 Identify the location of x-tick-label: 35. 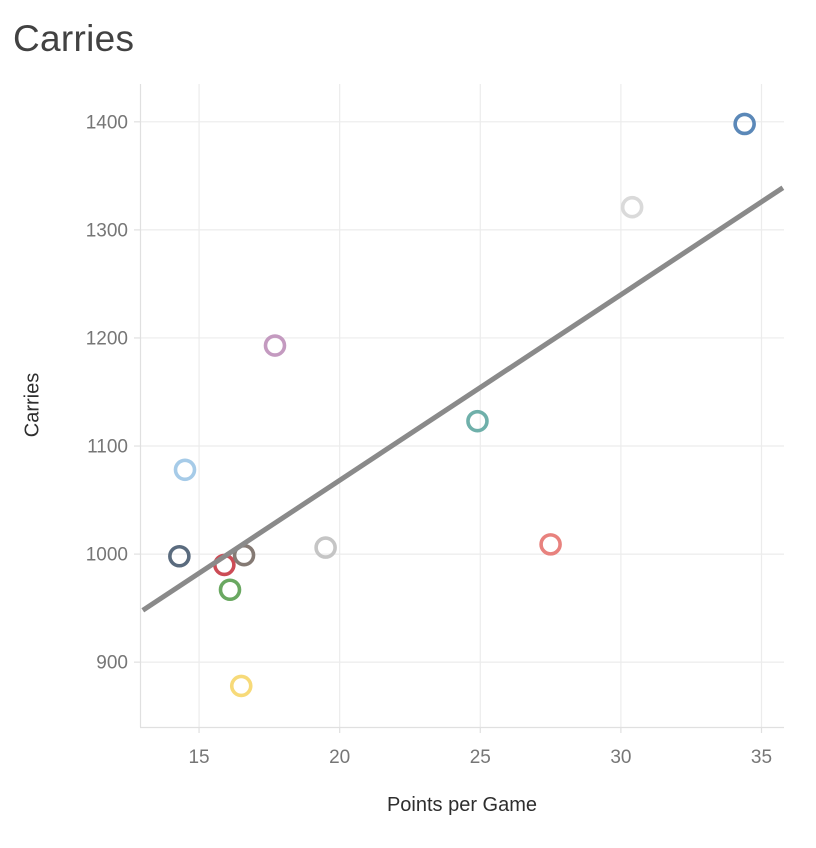
(761, 757).